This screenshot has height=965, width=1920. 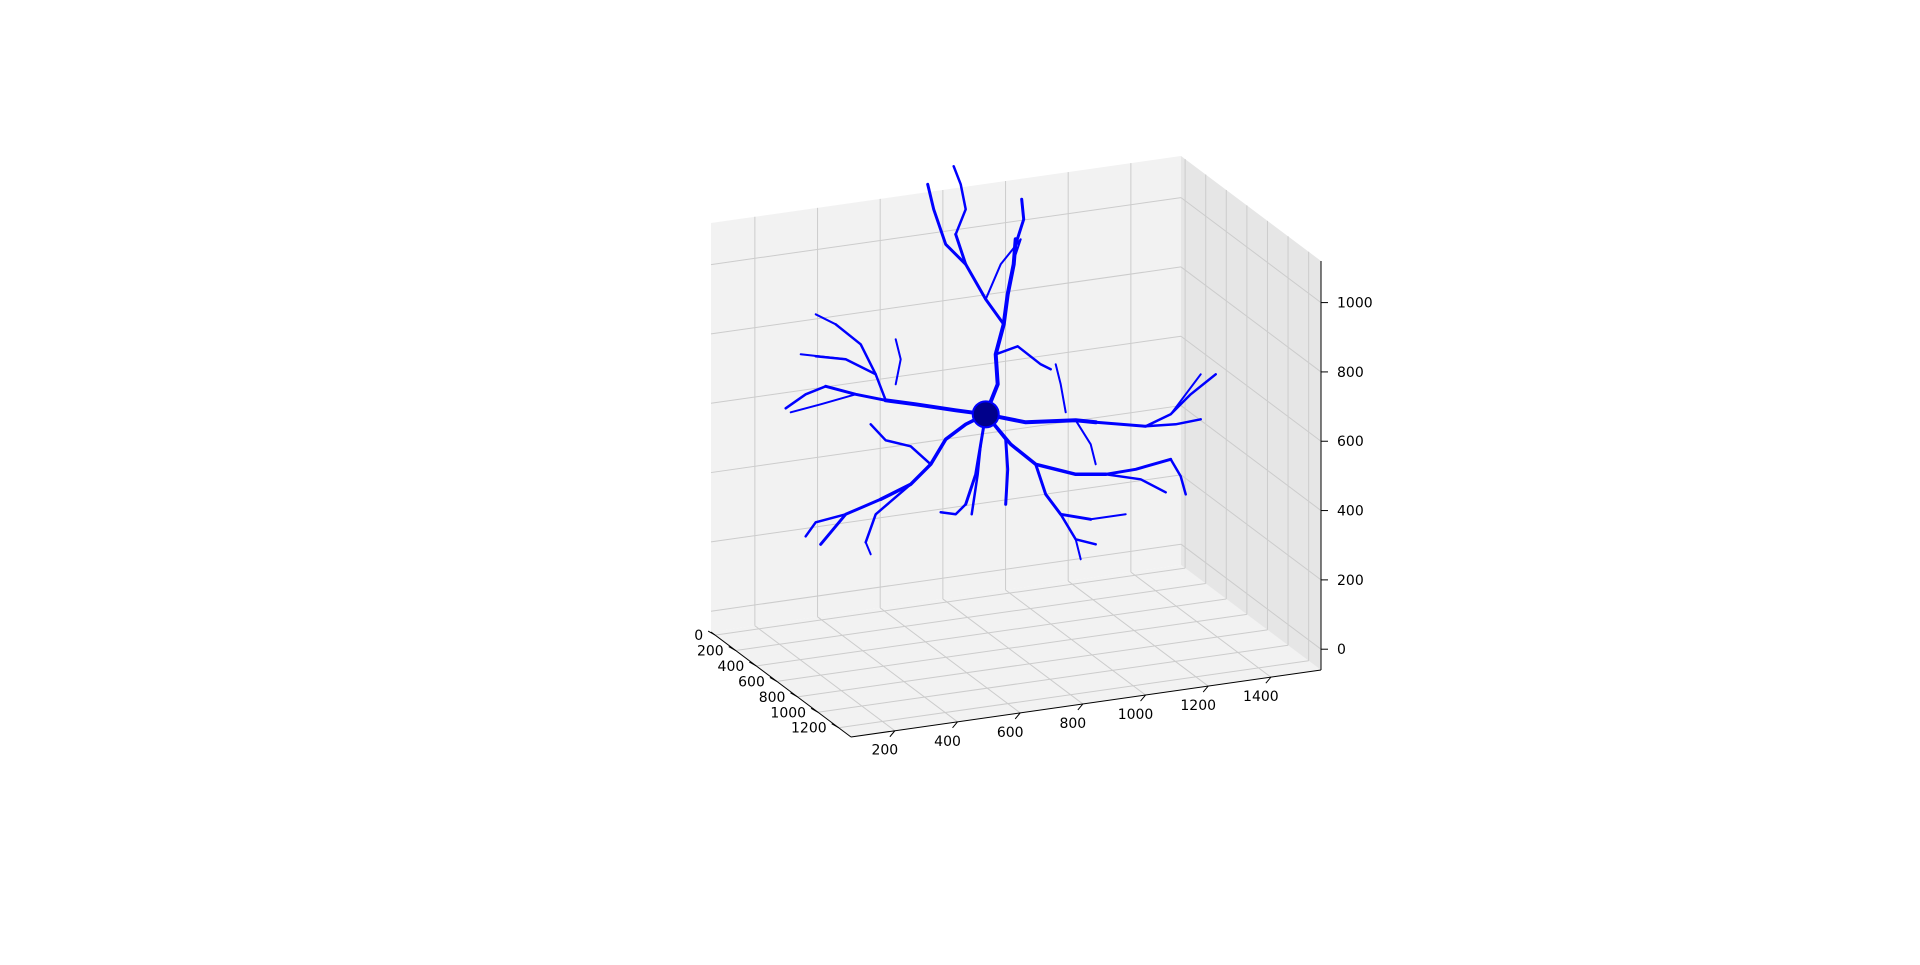 I want to click on branch-right-spike, so click(x=1060, y=388).